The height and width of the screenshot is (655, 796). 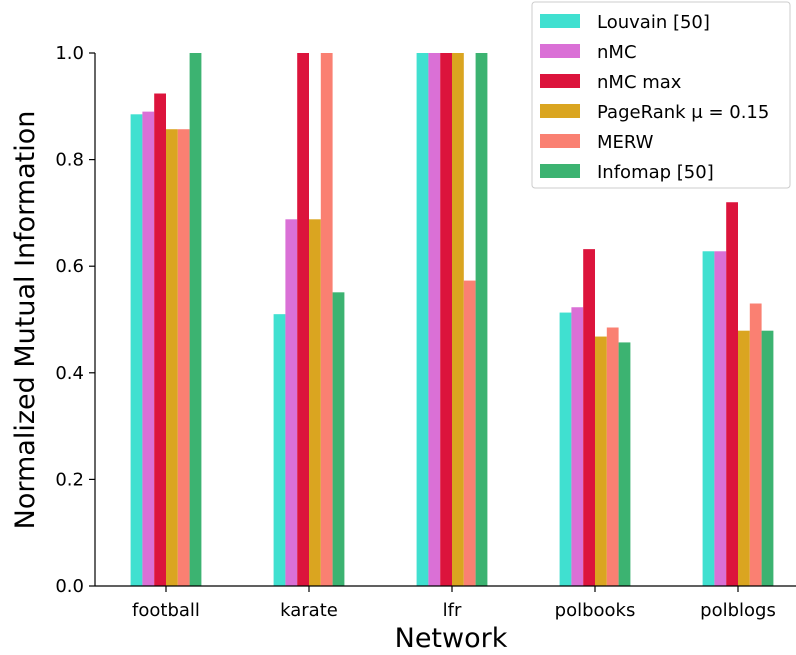 What do you see at coordinates (69, 586) in the screenshot?
I see `y-tick-label: 0.0` at bounding box center [69, 586].